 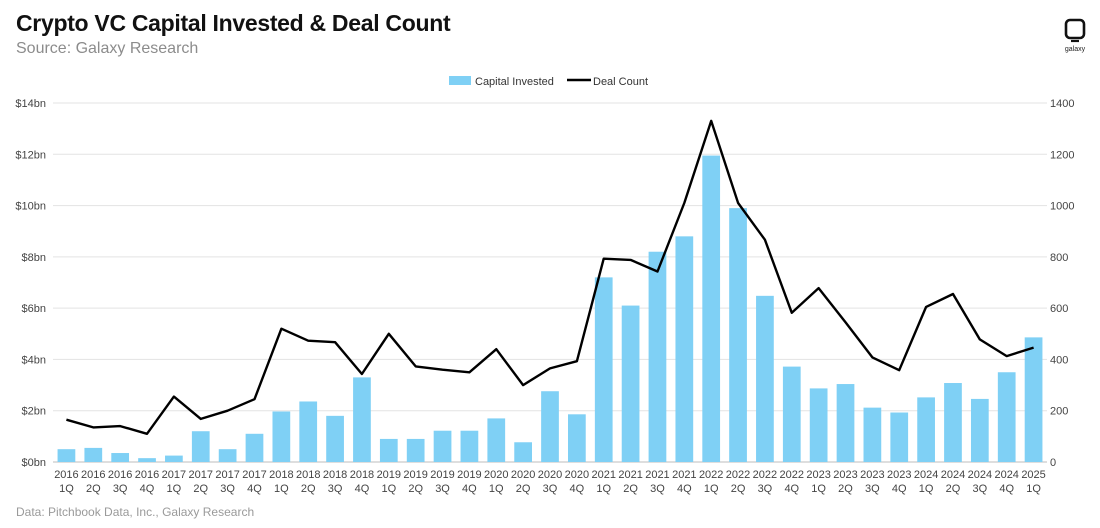 I want to click on left-y-axis: $0bn $2bn $4bn $6bn $8bn $10bn $12bn $14bn, so click(x=30, y=283).